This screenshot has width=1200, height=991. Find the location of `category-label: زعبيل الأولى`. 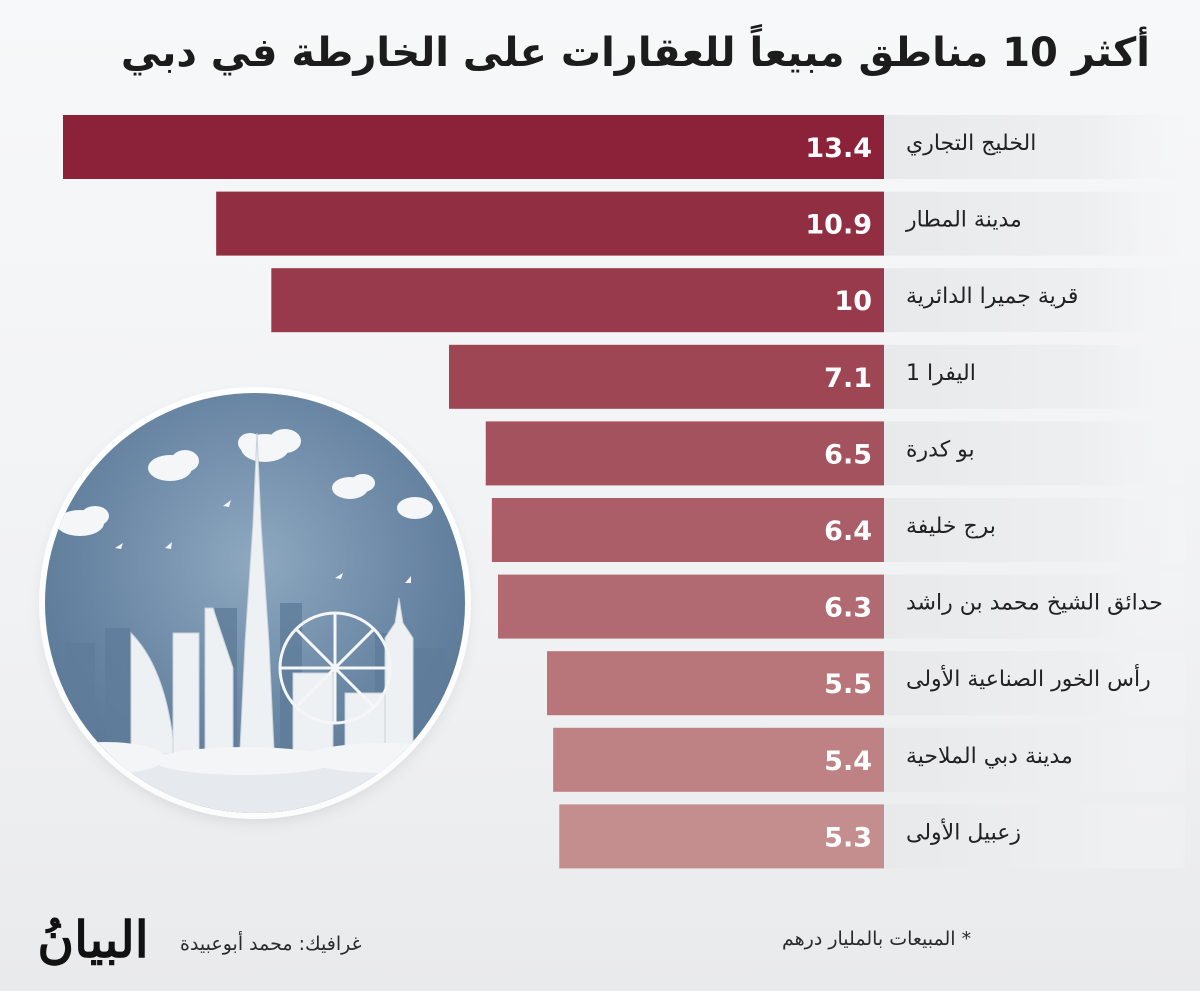

category-label: زعبيل الأولى is located at coordinates (963, 831).